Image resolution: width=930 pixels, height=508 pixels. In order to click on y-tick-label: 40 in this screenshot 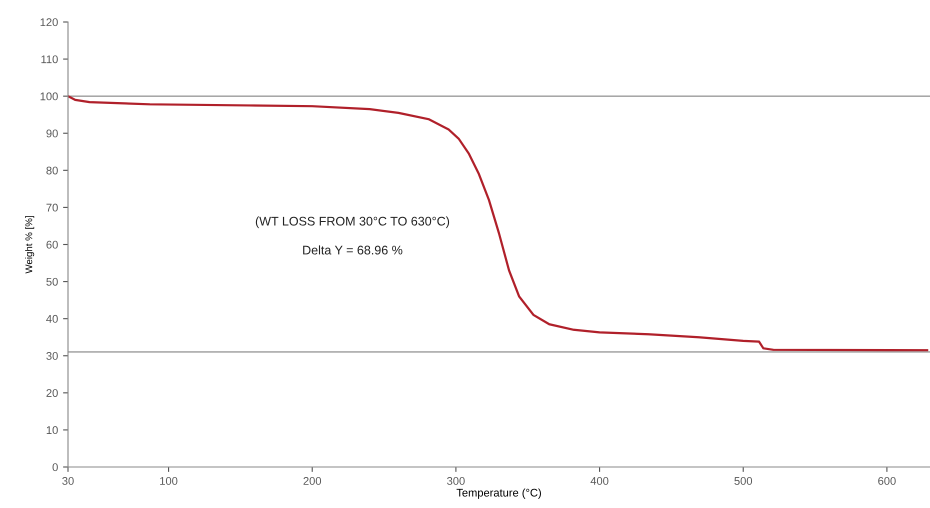, I will do `click(52, 318)`.